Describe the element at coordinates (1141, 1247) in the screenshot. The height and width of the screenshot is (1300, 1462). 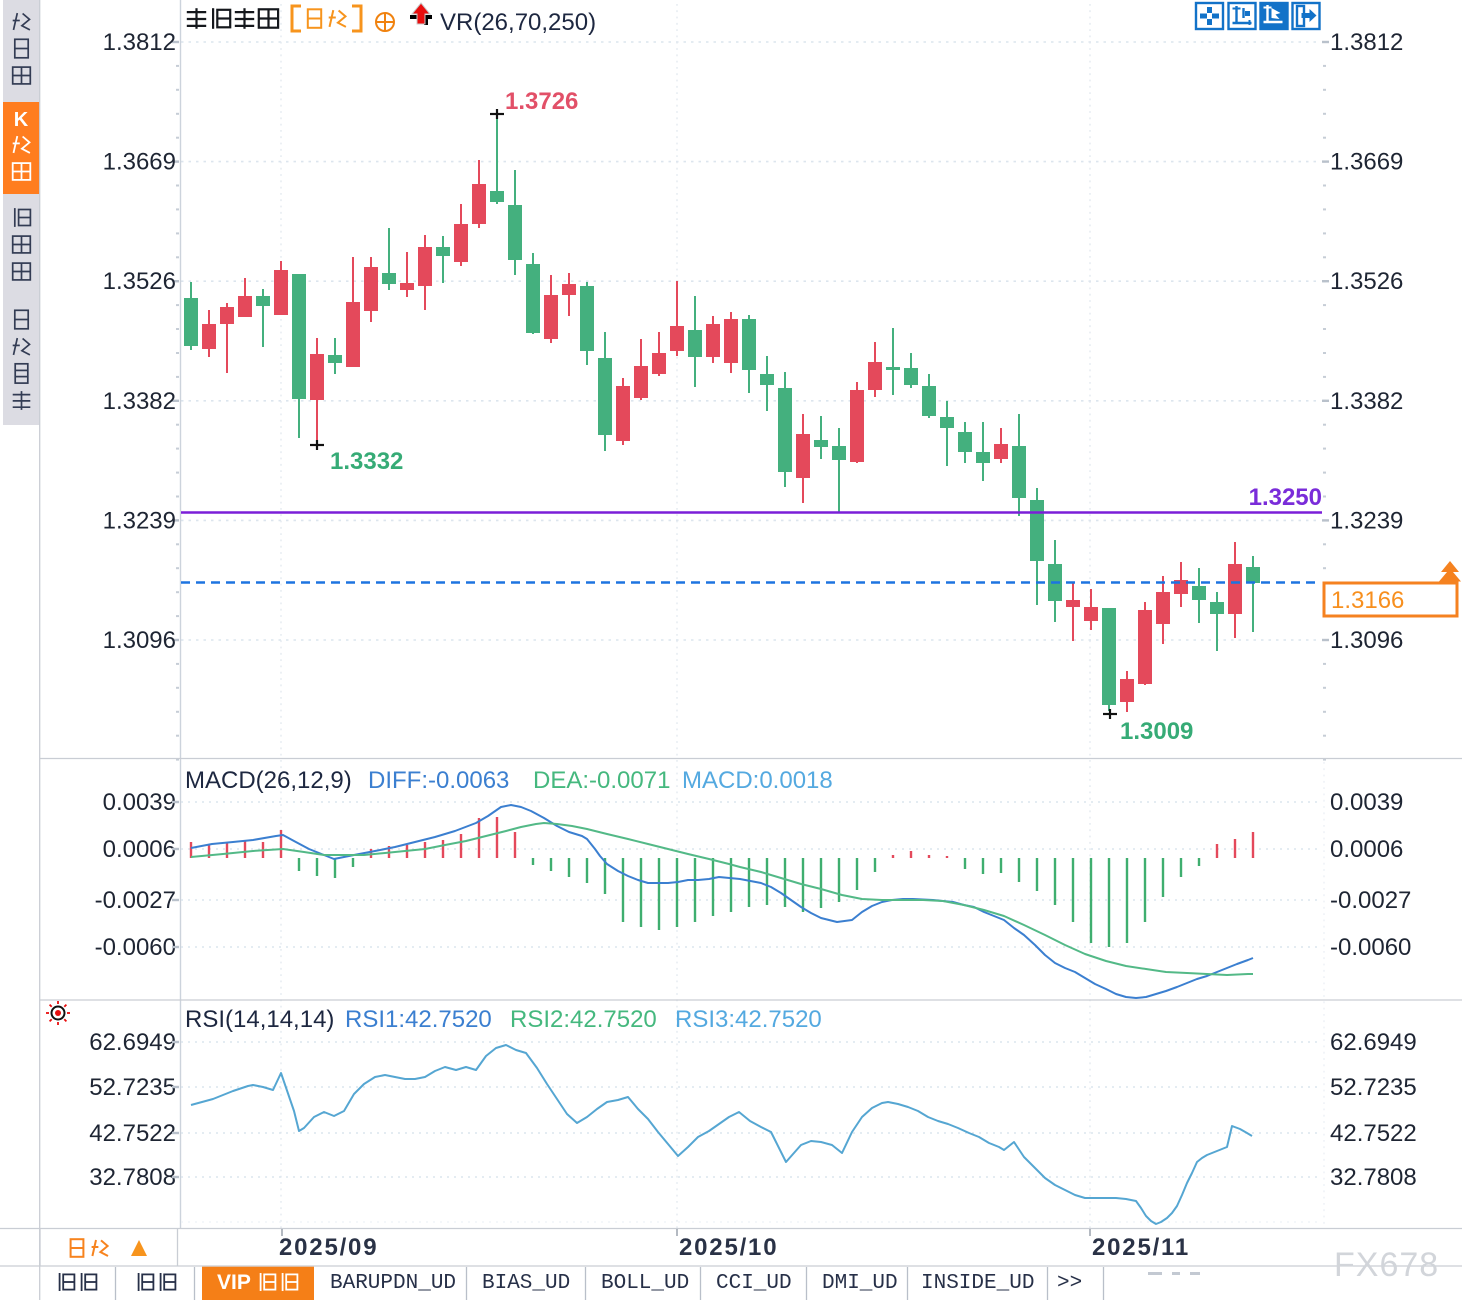
I see `svg-text: 2025/11` at that location.